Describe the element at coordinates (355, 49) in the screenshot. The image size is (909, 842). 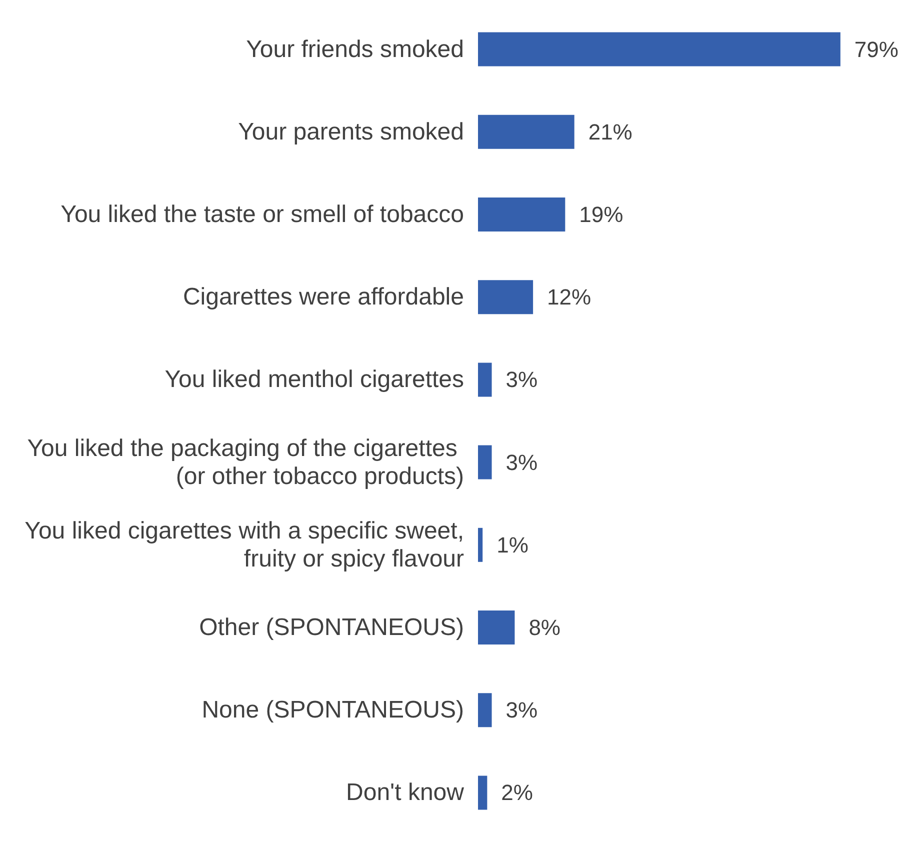
I see `y-tick-label: Your friends smoked` at that location.